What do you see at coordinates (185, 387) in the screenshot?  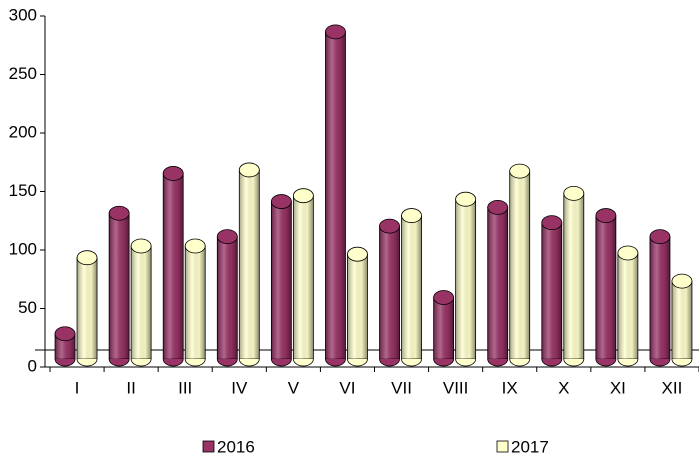 I see `x-tick-label: III` at bounding box center [185, 387].